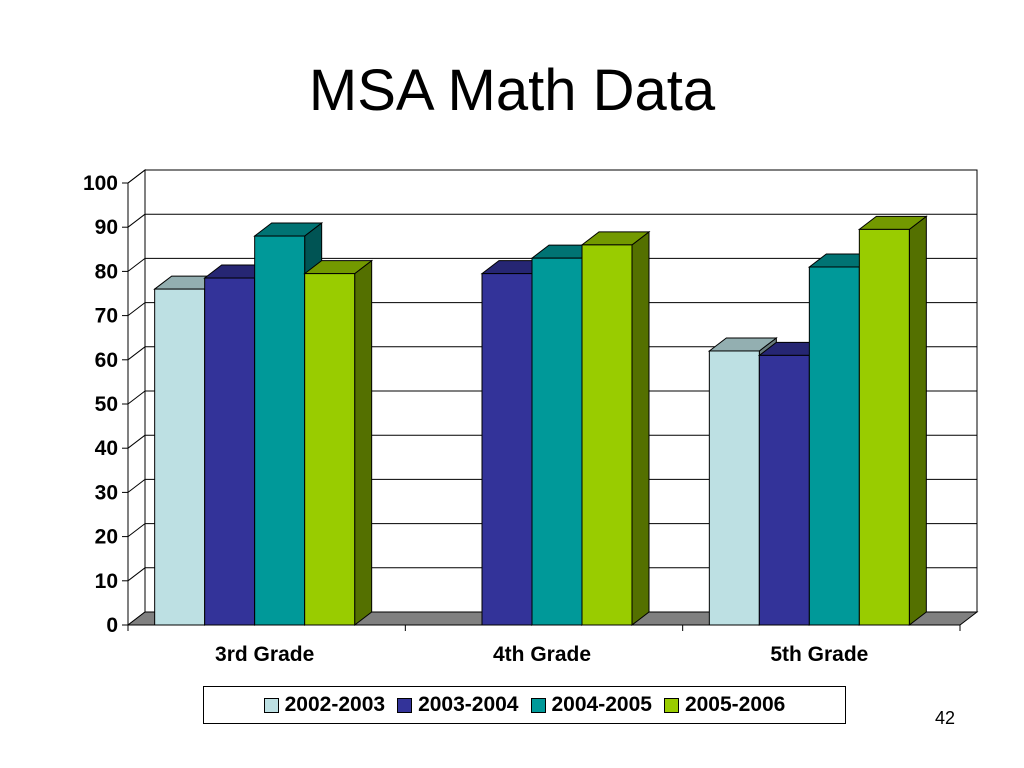 Image resolution: width=1024 pixels, height=768 pixels. I want to click on page-number: 42, so click(945, 718).